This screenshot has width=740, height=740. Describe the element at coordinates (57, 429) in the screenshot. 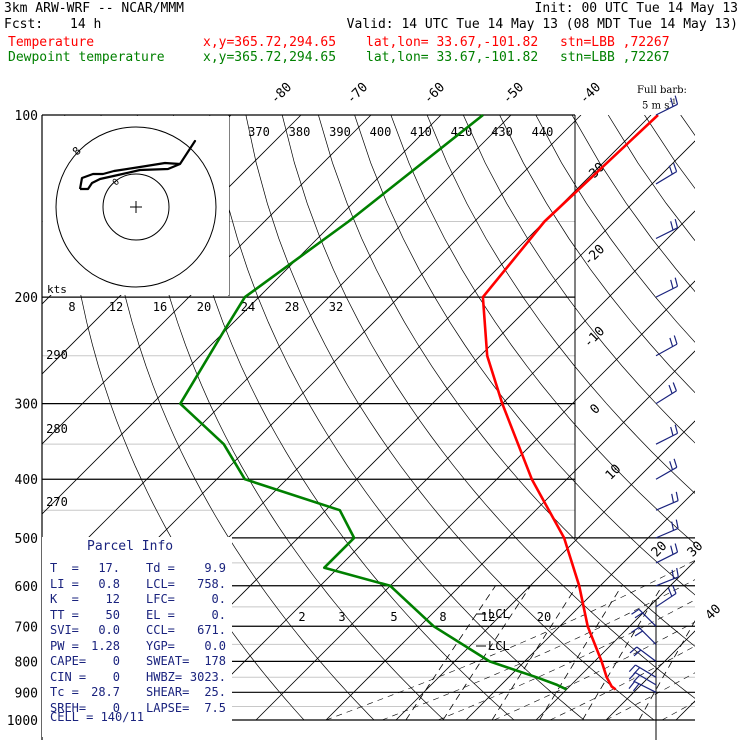

I see `theta-label: 280` at that location.